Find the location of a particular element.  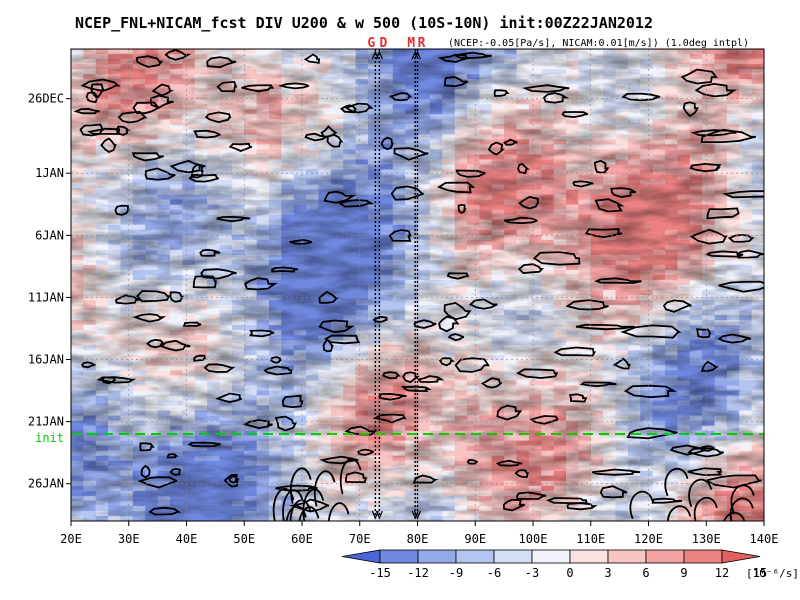

x-tick-label: 110E is located at coordinates (590, 539).